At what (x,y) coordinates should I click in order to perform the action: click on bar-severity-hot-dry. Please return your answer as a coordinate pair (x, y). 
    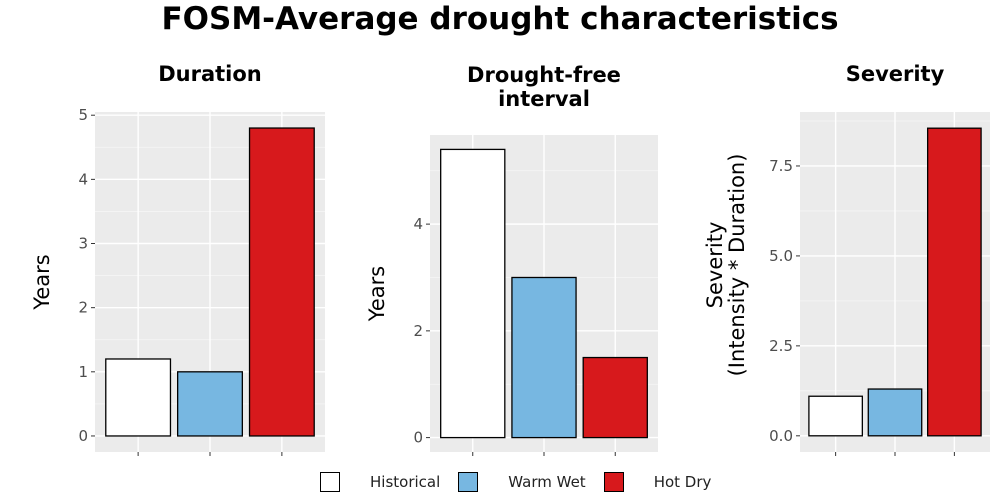
    Looking at the image, I should click on (954, 282).